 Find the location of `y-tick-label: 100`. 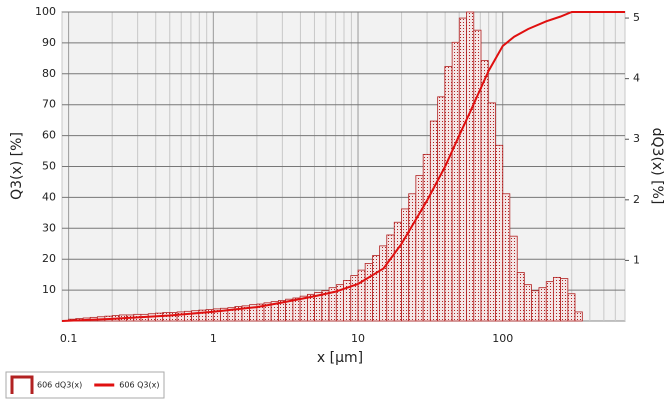

y-tick-label: 100 is located at coordinates (45, 11).